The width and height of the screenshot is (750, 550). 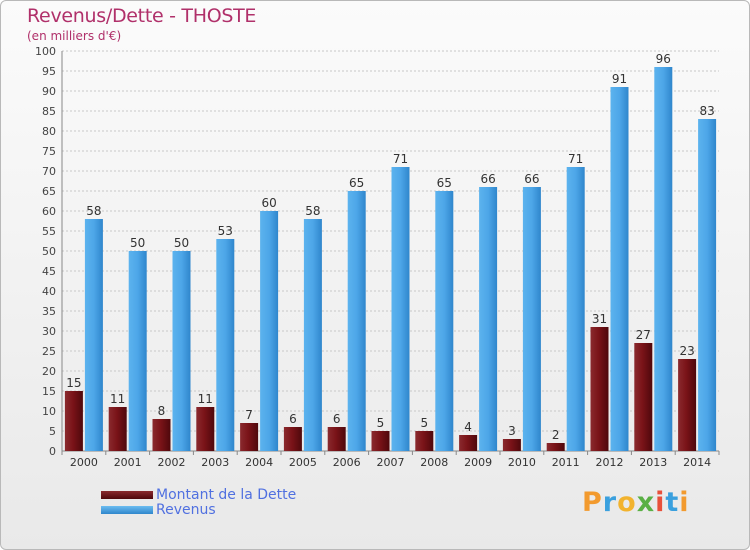 I want to click on proxiti-logo: Proxiti, so click(x=636, y=502).